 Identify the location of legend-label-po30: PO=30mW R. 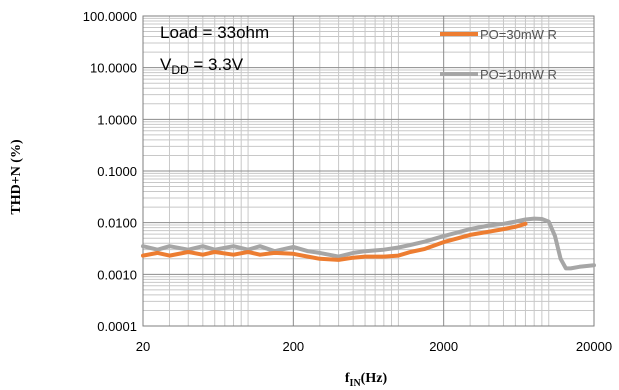
(518, 34).